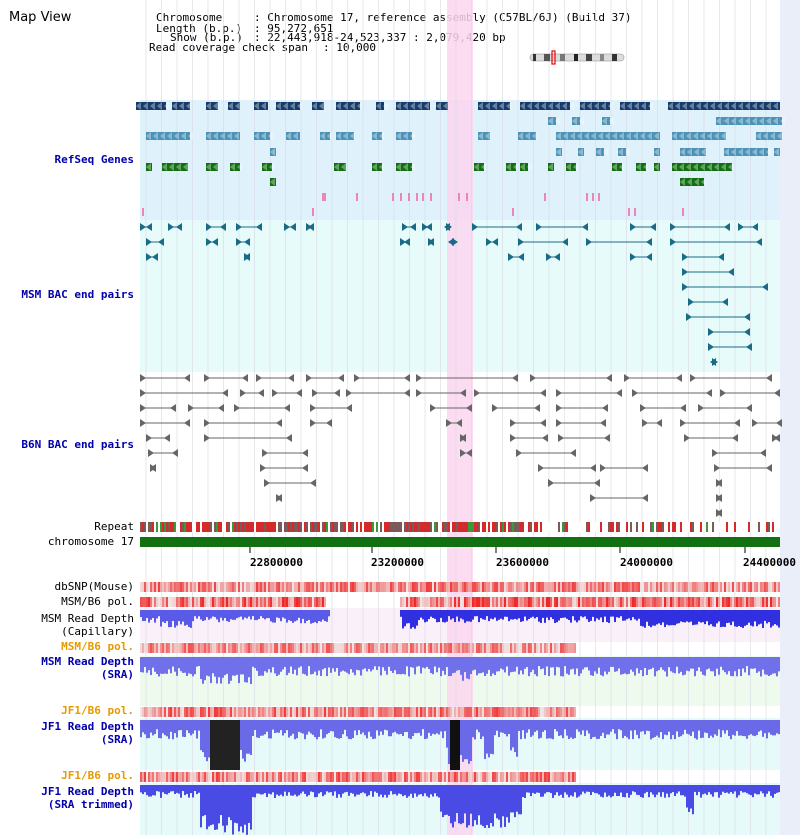  I want to click on chromosome-ideogram, so click(577, 57).